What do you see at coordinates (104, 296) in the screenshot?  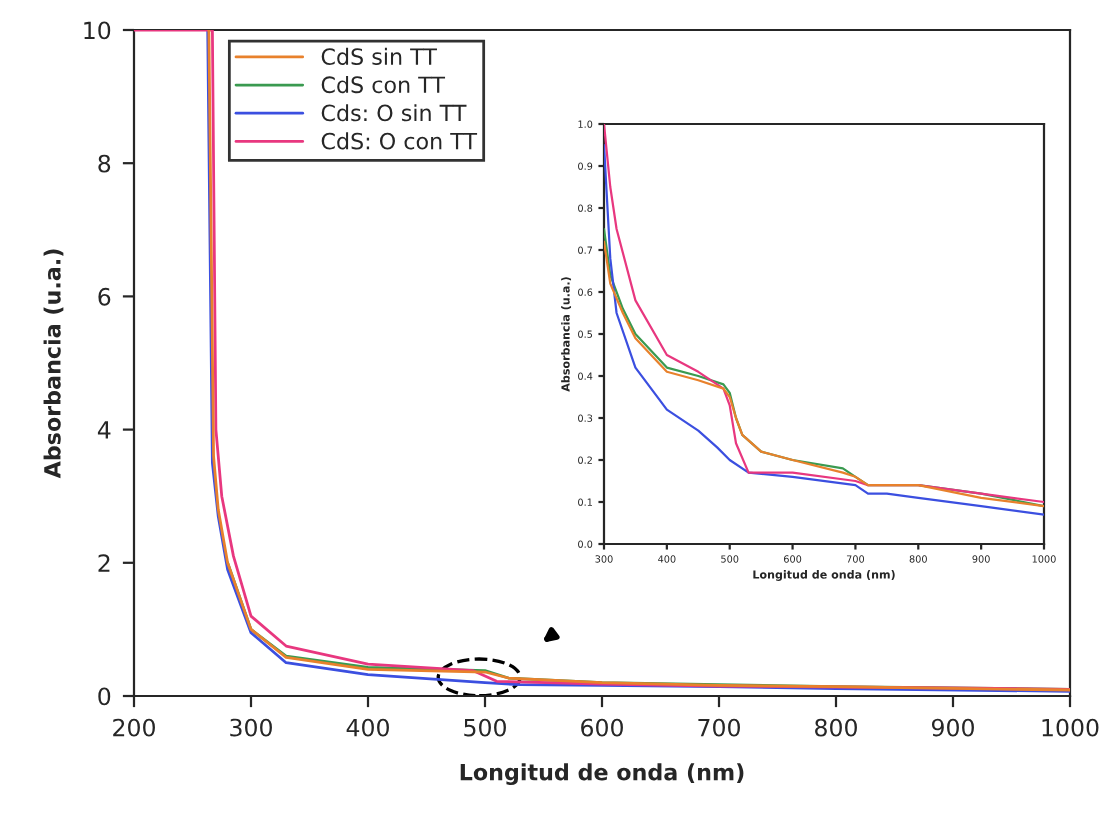 I see `y-tick-label: 6` at bounding box center [104, 296].